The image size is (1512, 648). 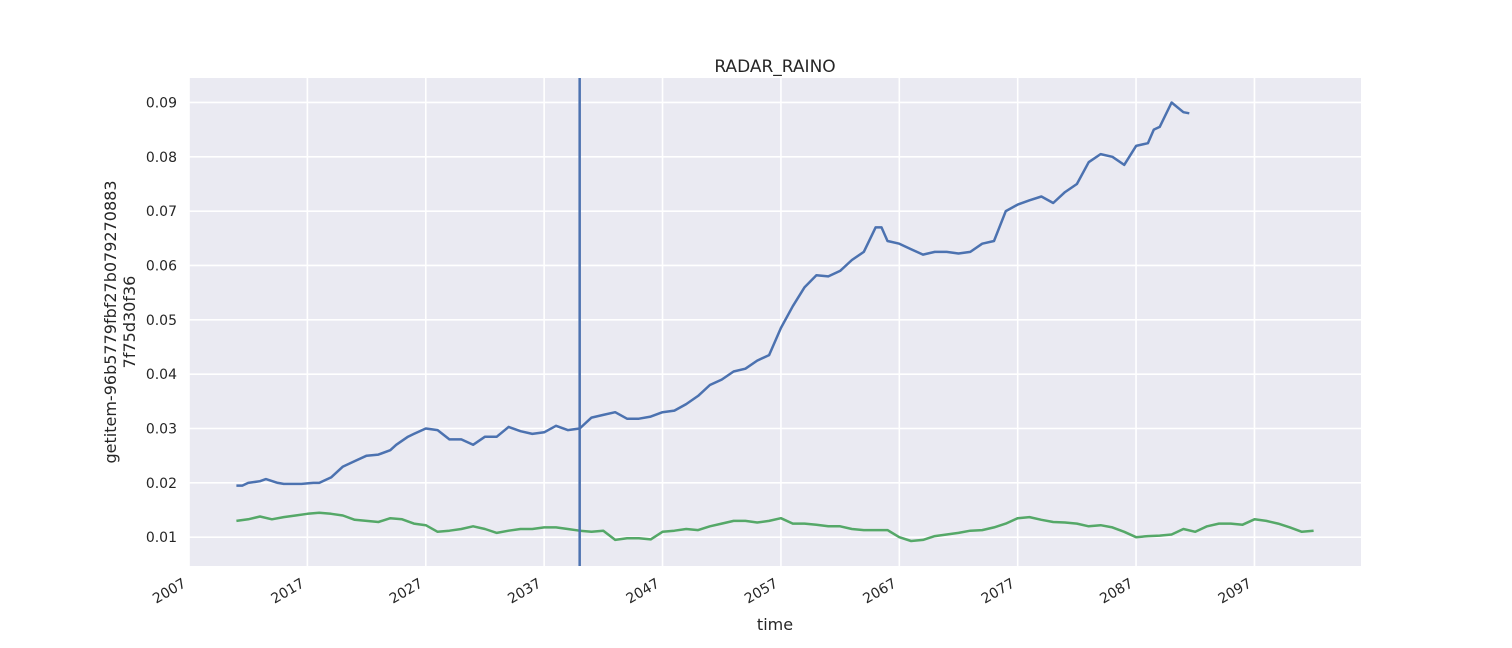 What do you see at coordinates (161, 103) in the screenshot?
I see `y-tick-label: 0.09` at bounding box center [161, 103].